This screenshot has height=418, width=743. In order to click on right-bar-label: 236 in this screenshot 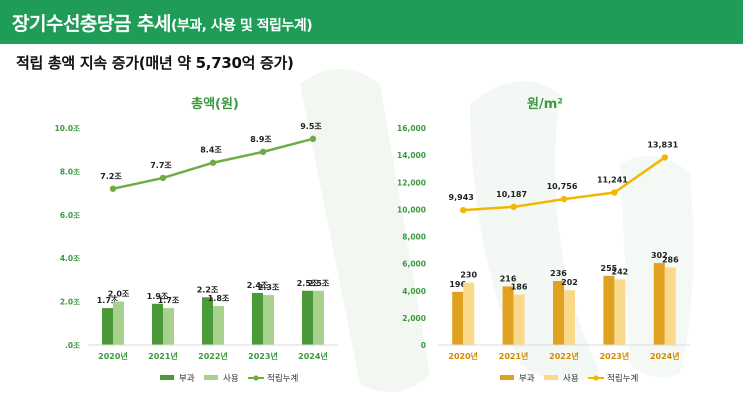, I will do `click(558, 273)`.